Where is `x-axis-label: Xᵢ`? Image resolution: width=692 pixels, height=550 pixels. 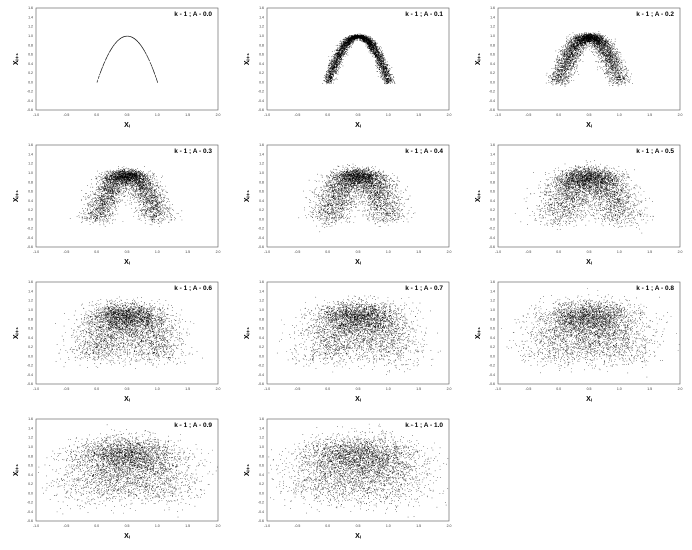
x-axis-label: Xᵢ is located at coordinates (358, 536).